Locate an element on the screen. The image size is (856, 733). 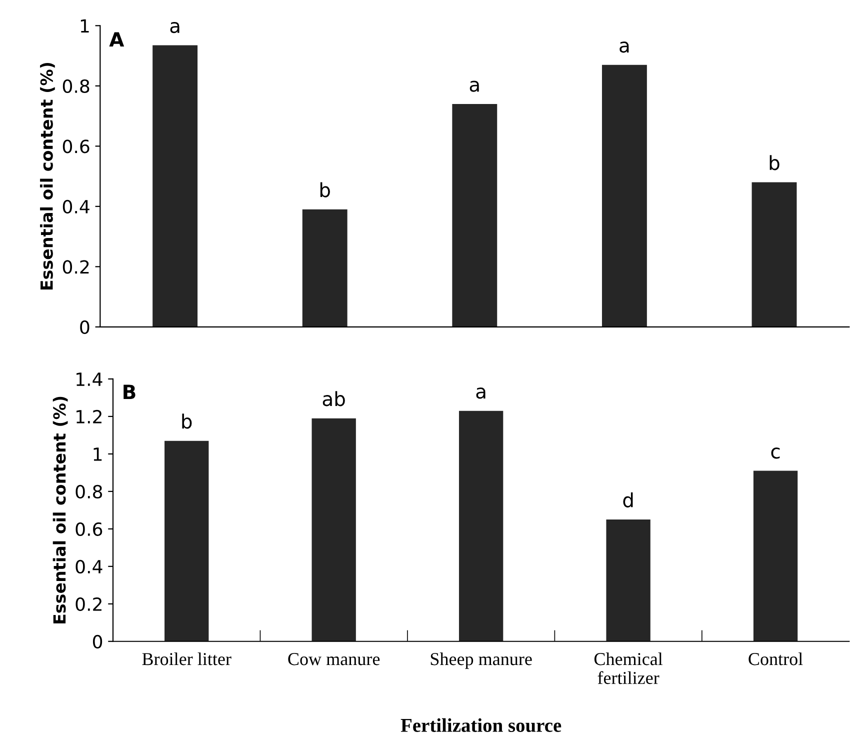
y-tick-label: 1.2 is located at coordinates (89, 417).